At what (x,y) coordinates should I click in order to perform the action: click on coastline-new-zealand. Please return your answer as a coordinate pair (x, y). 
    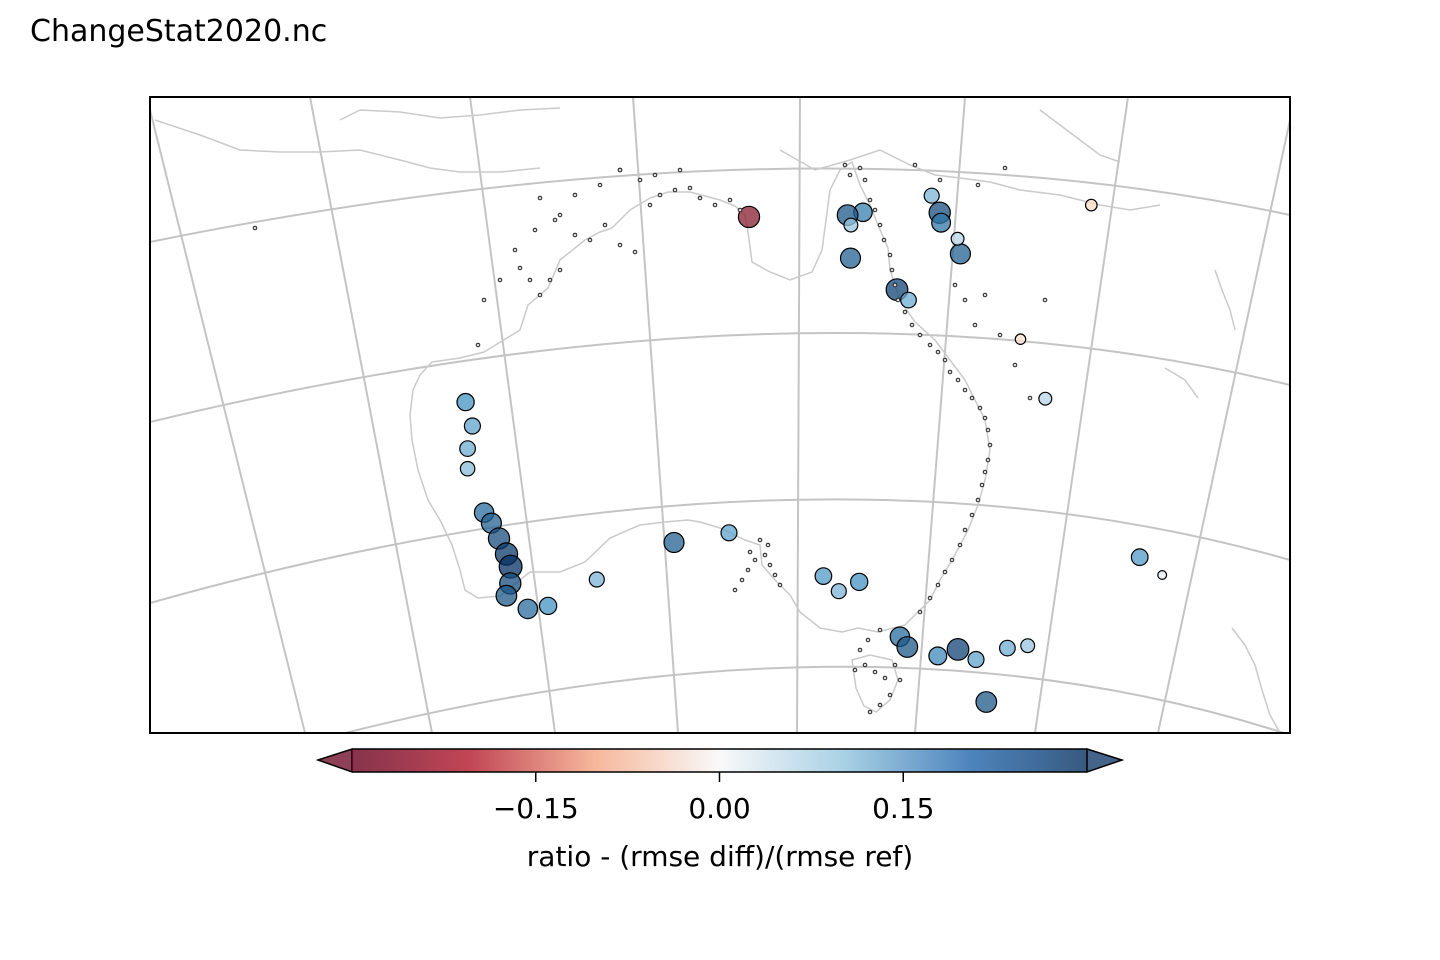
    Looking at the image, I should click on (1256, 680).